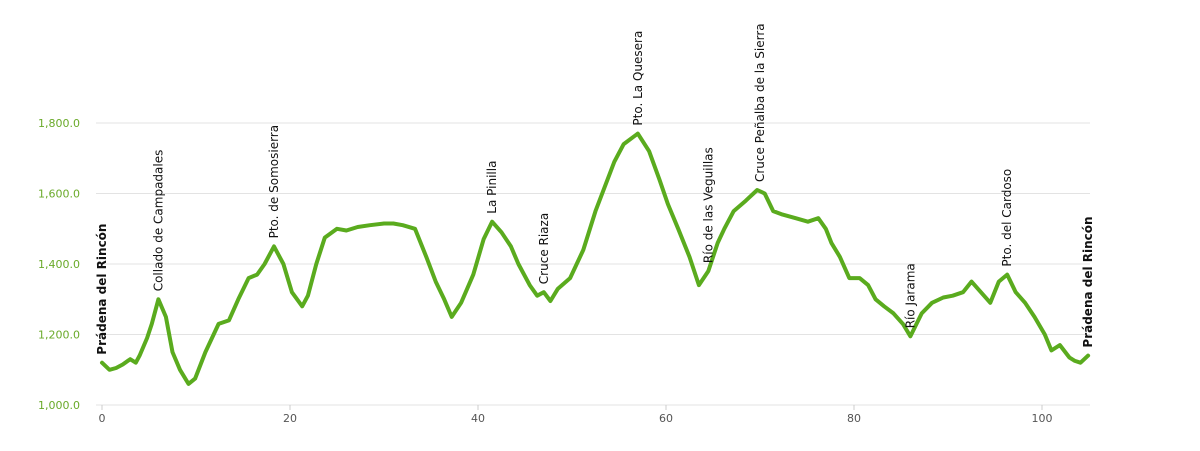 This screenshot has width=1200, height=451. I want to click on waypoint-label: Cruce Peñalba de la Sierra, so click(760, 102).